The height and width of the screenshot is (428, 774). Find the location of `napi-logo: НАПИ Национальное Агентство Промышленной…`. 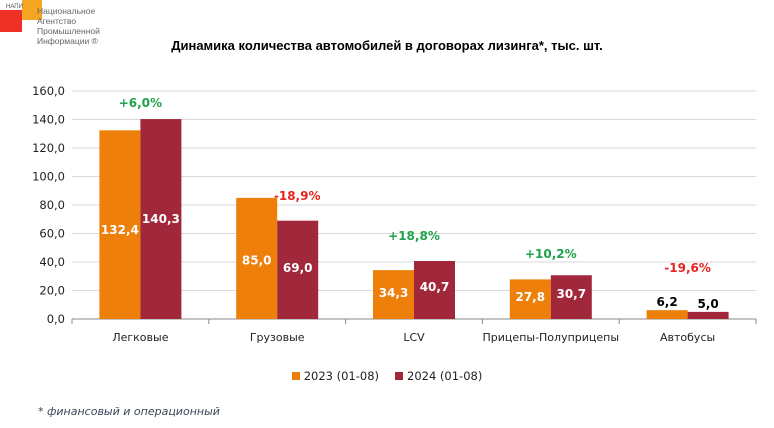

napi-logo: НАПИ Национальное Агентство Промышленной… is located at coordinates (70, 30).